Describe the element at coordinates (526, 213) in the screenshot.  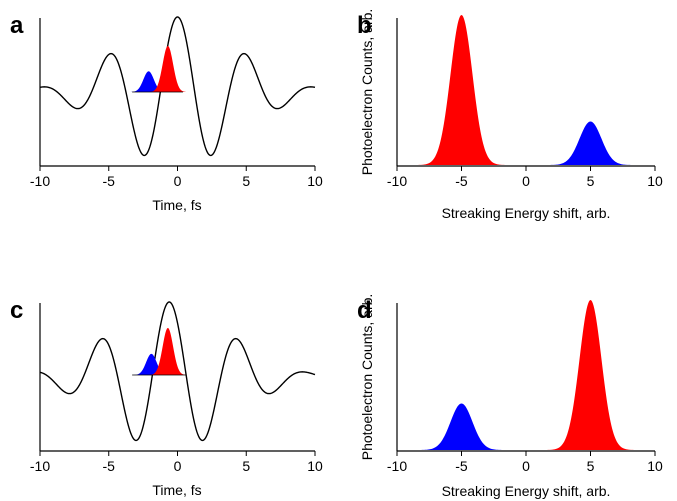
I see `panel-b-x-axis-label: Streaking Energy shift, arb.` at that location.